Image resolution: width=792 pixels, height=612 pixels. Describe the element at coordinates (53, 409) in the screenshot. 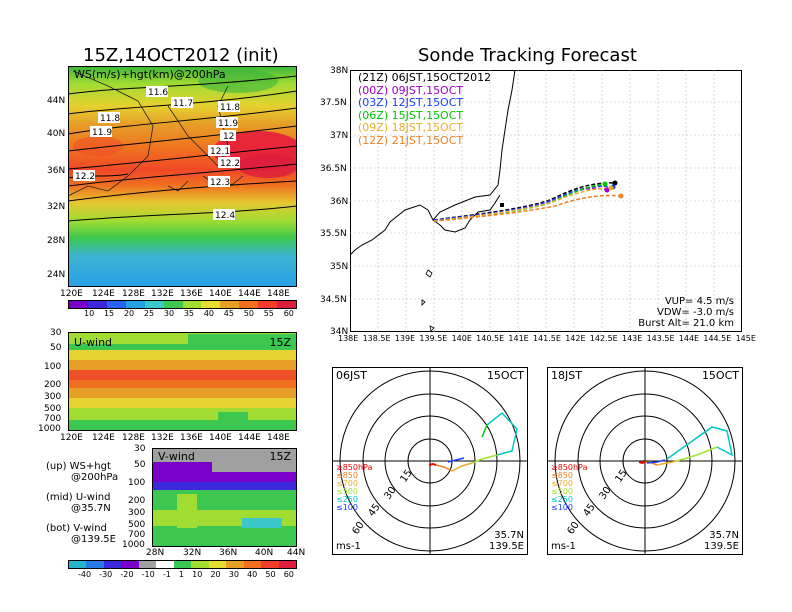

I see `u-p-tick: 500` at that location.